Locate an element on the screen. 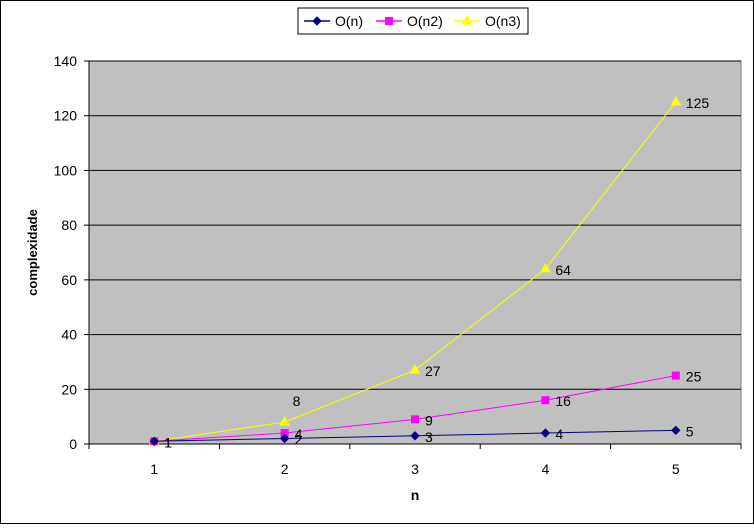 This screenshot has height=528, width=754. legend-label: O(n2) is located at coordinates (425, 21).